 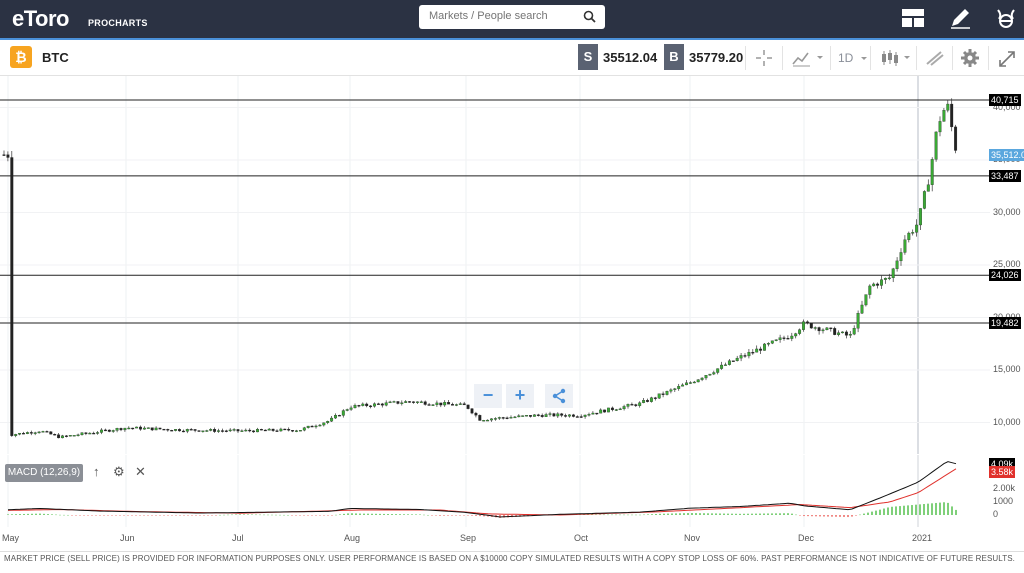 I want to click on gear-icon, so click(x=970, y=58).